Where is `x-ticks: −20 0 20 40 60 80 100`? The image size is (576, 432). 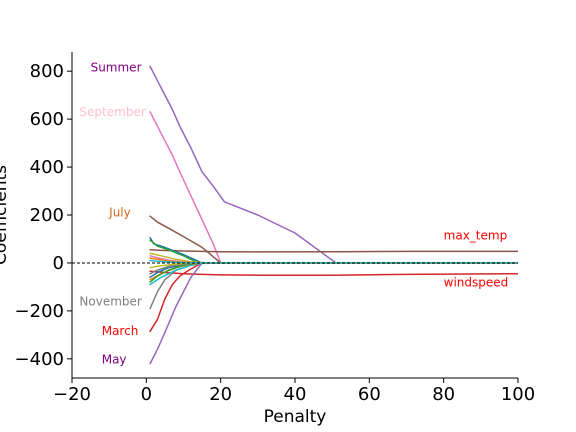 x-ticks: −20 0 20 40 60 80 100 is located at coordinates (294, 391).